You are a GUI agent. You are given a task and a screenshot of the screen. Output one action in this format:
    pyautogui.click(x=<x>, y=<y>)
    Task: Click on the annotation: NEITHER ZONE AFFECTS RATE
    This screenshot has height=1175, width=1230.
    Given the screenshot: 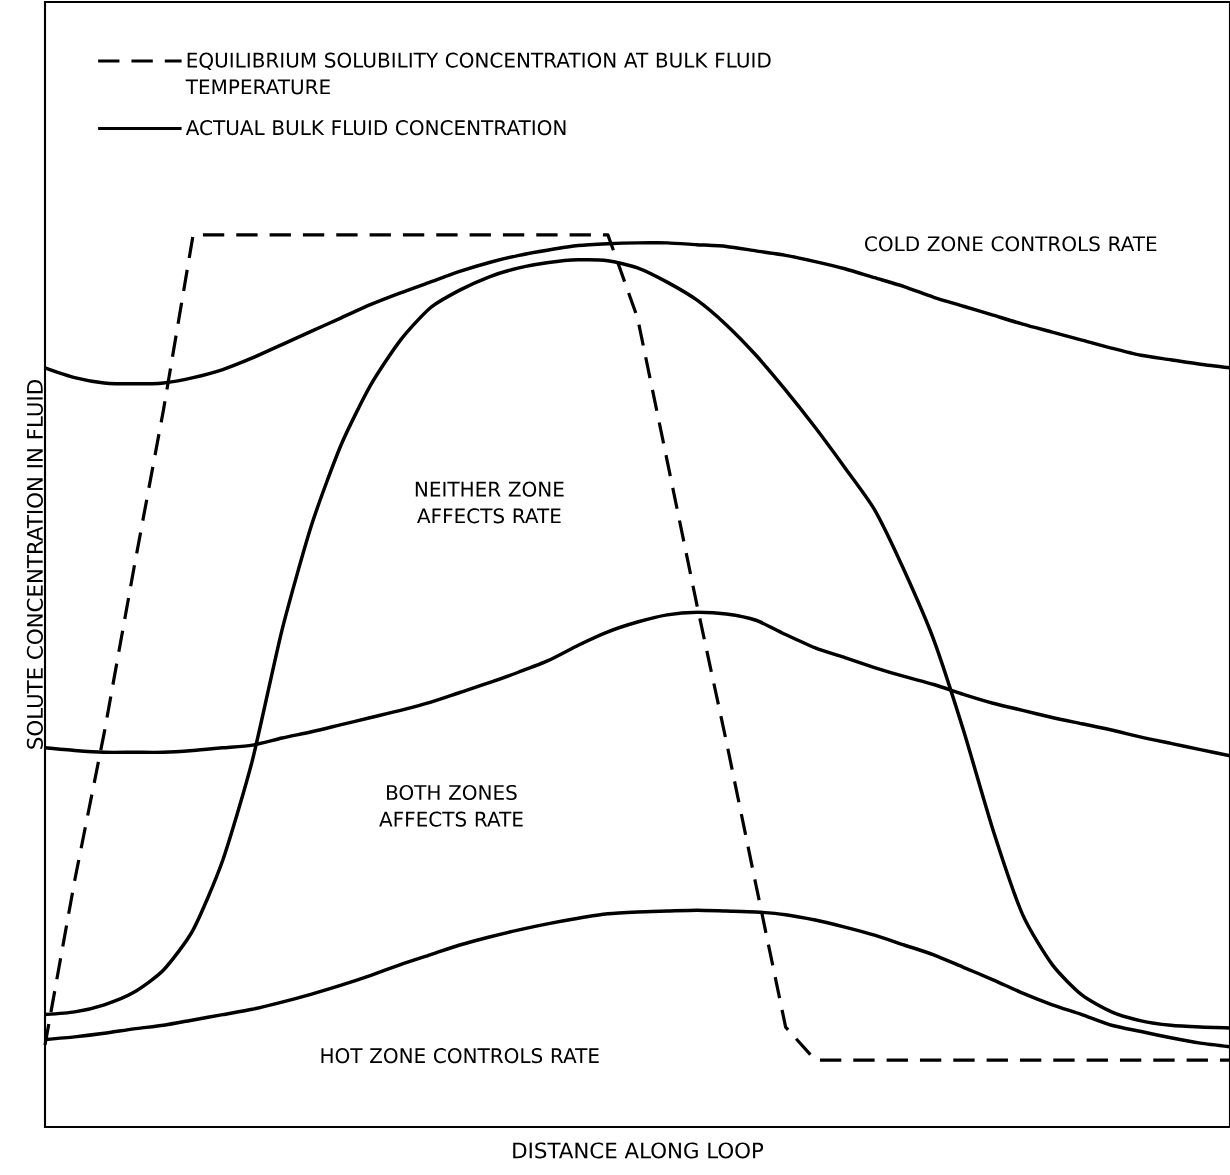 What is the action you would take?
    pyautogui.click(x=489, y=502)
    